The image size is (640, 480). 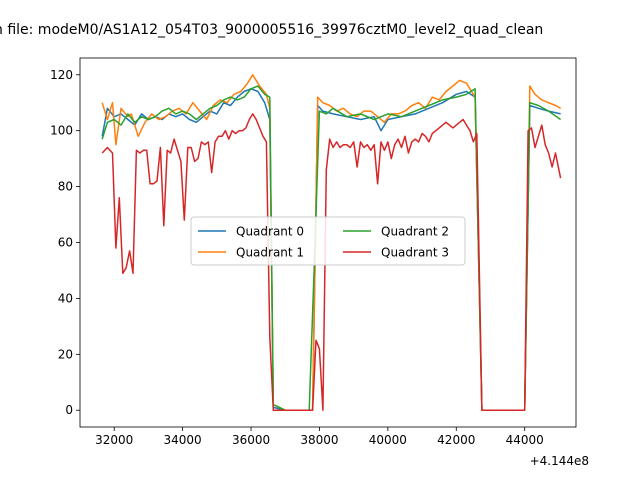 I want to click on x-tick-label: 42000, so click(x=456, y=440).